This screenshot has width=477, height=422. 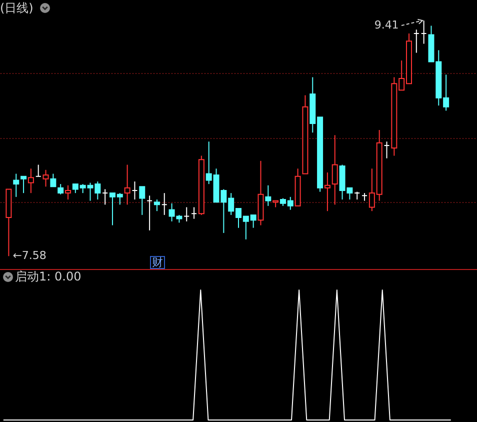 What do you see at coordinates (29, 255) in the screenshot?
I see `annotation: ←7.58` at bounding box center [29, 255].